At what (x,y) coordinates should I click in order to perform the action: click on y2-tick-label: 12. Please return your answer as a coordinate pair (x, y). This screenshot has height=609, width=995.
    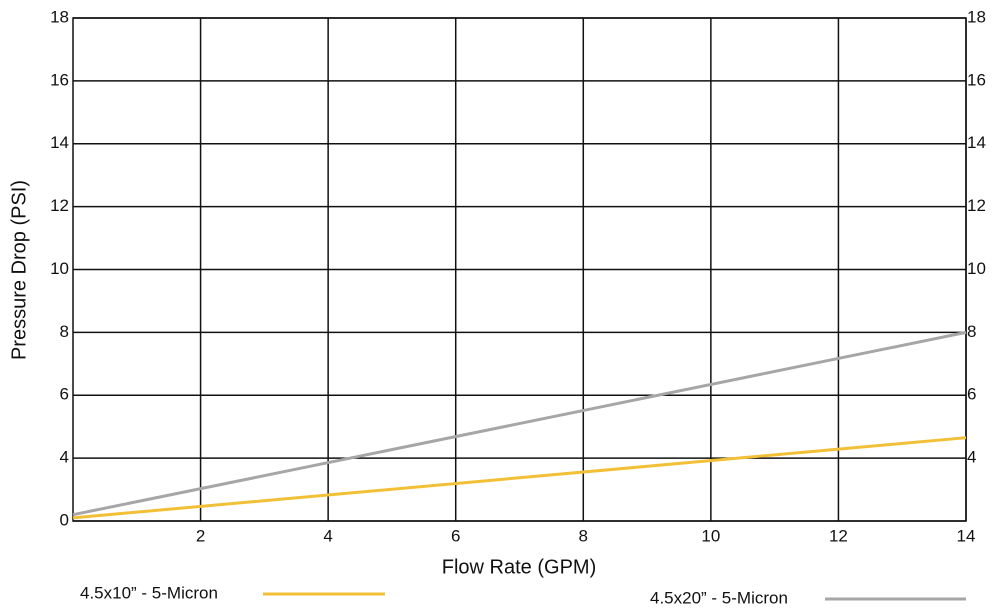
    Looking at the image, I should click on (976, 205).